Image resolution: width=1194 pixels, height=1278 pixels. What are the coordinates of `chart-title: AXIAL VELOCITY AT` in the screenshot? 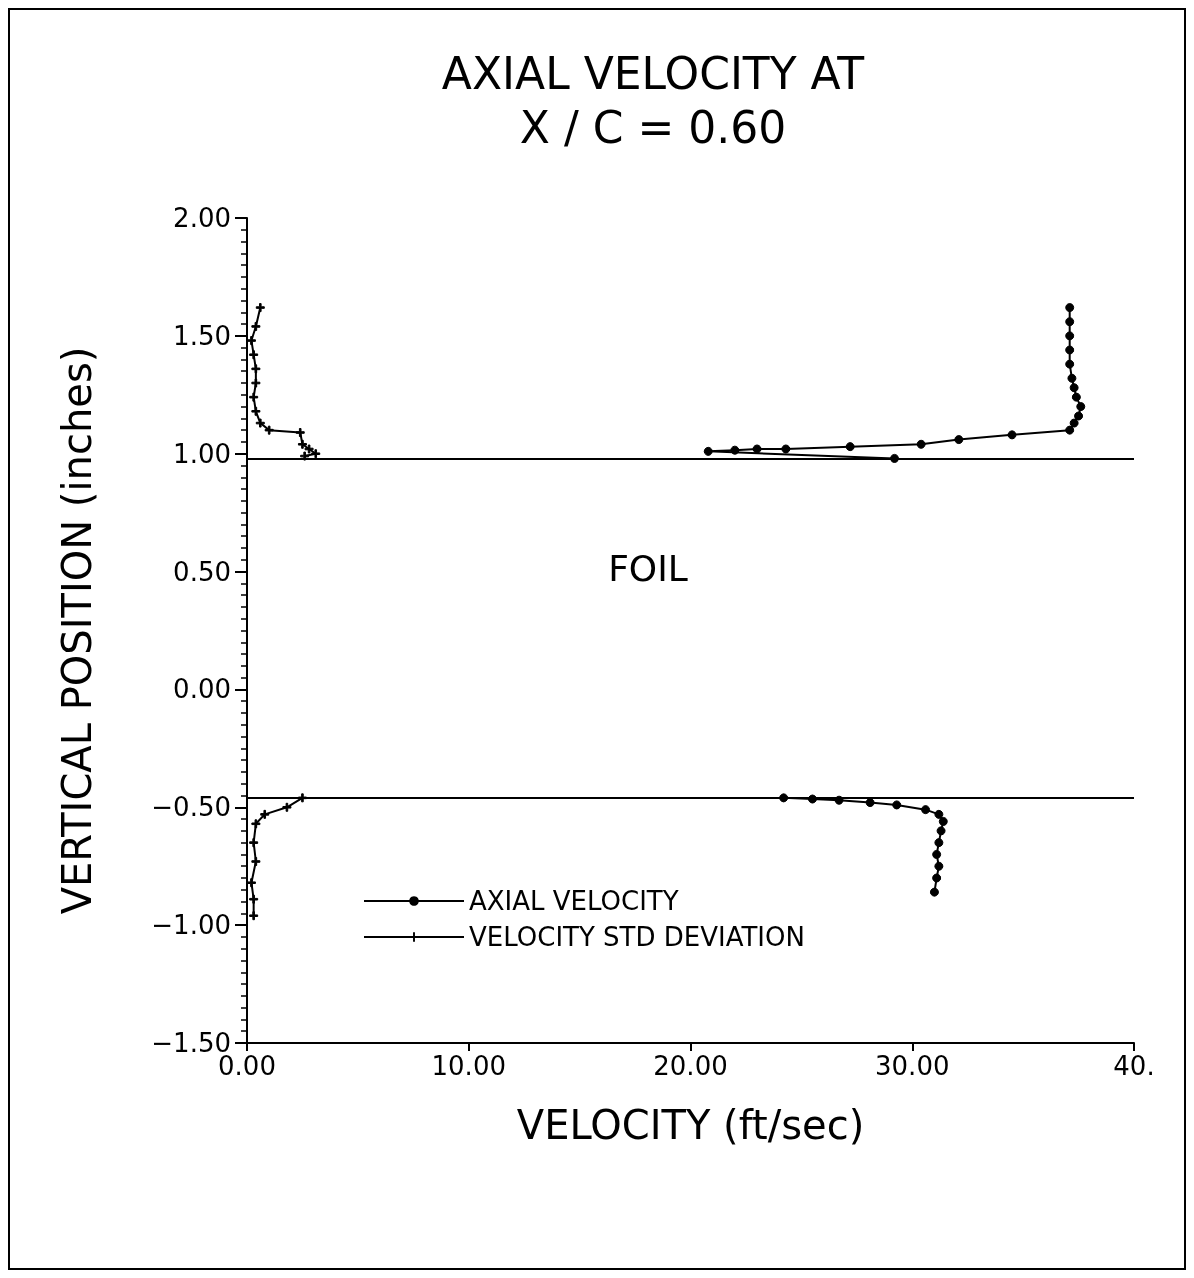 It's located at (653, 73).